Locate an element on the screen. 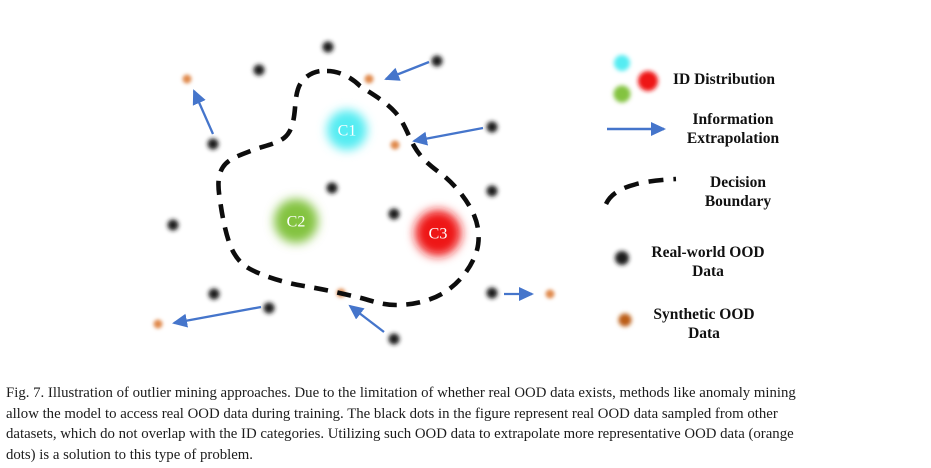 The width and height of the screenshot is (931, 468). legend-text: Decision is located at coordinates (738, 182).